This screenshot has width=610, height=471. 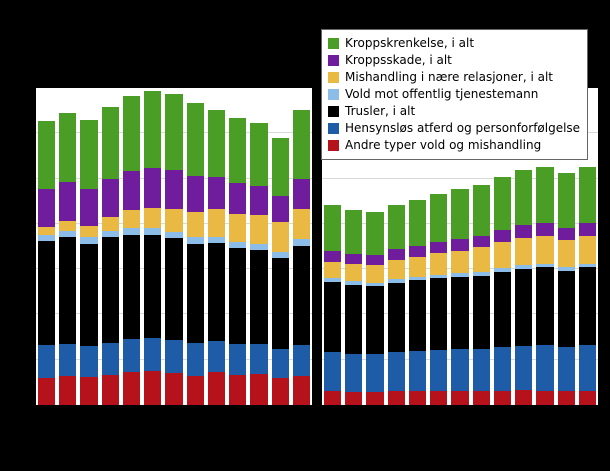 I want to click on legend-item: Vold mot offentlig tjenestemann, so click(x=454, y=94).